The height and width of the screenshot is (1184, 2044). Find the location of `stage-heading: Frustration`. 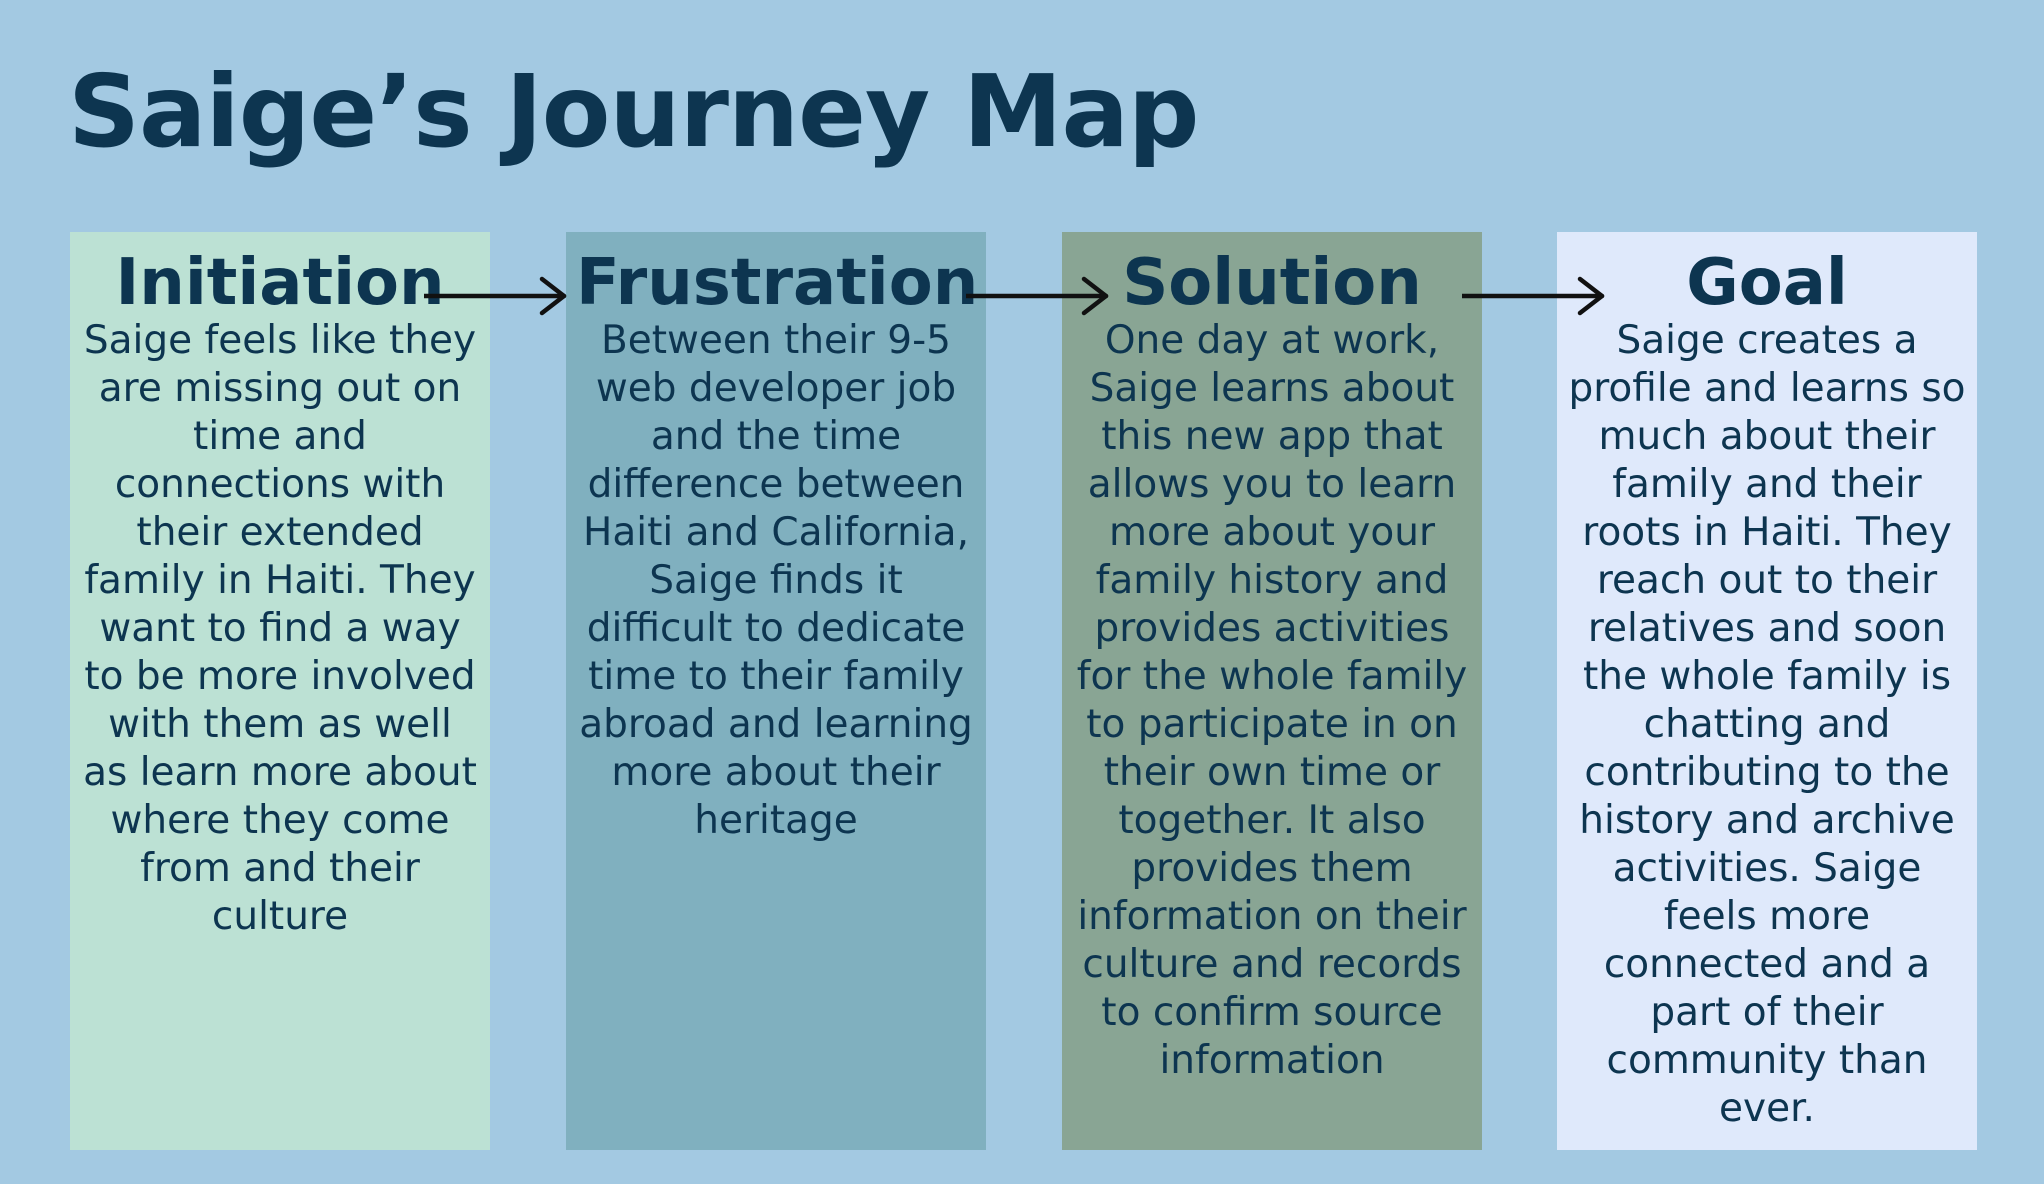

stage-heading: Frustration is located at coordinates (777, 283).